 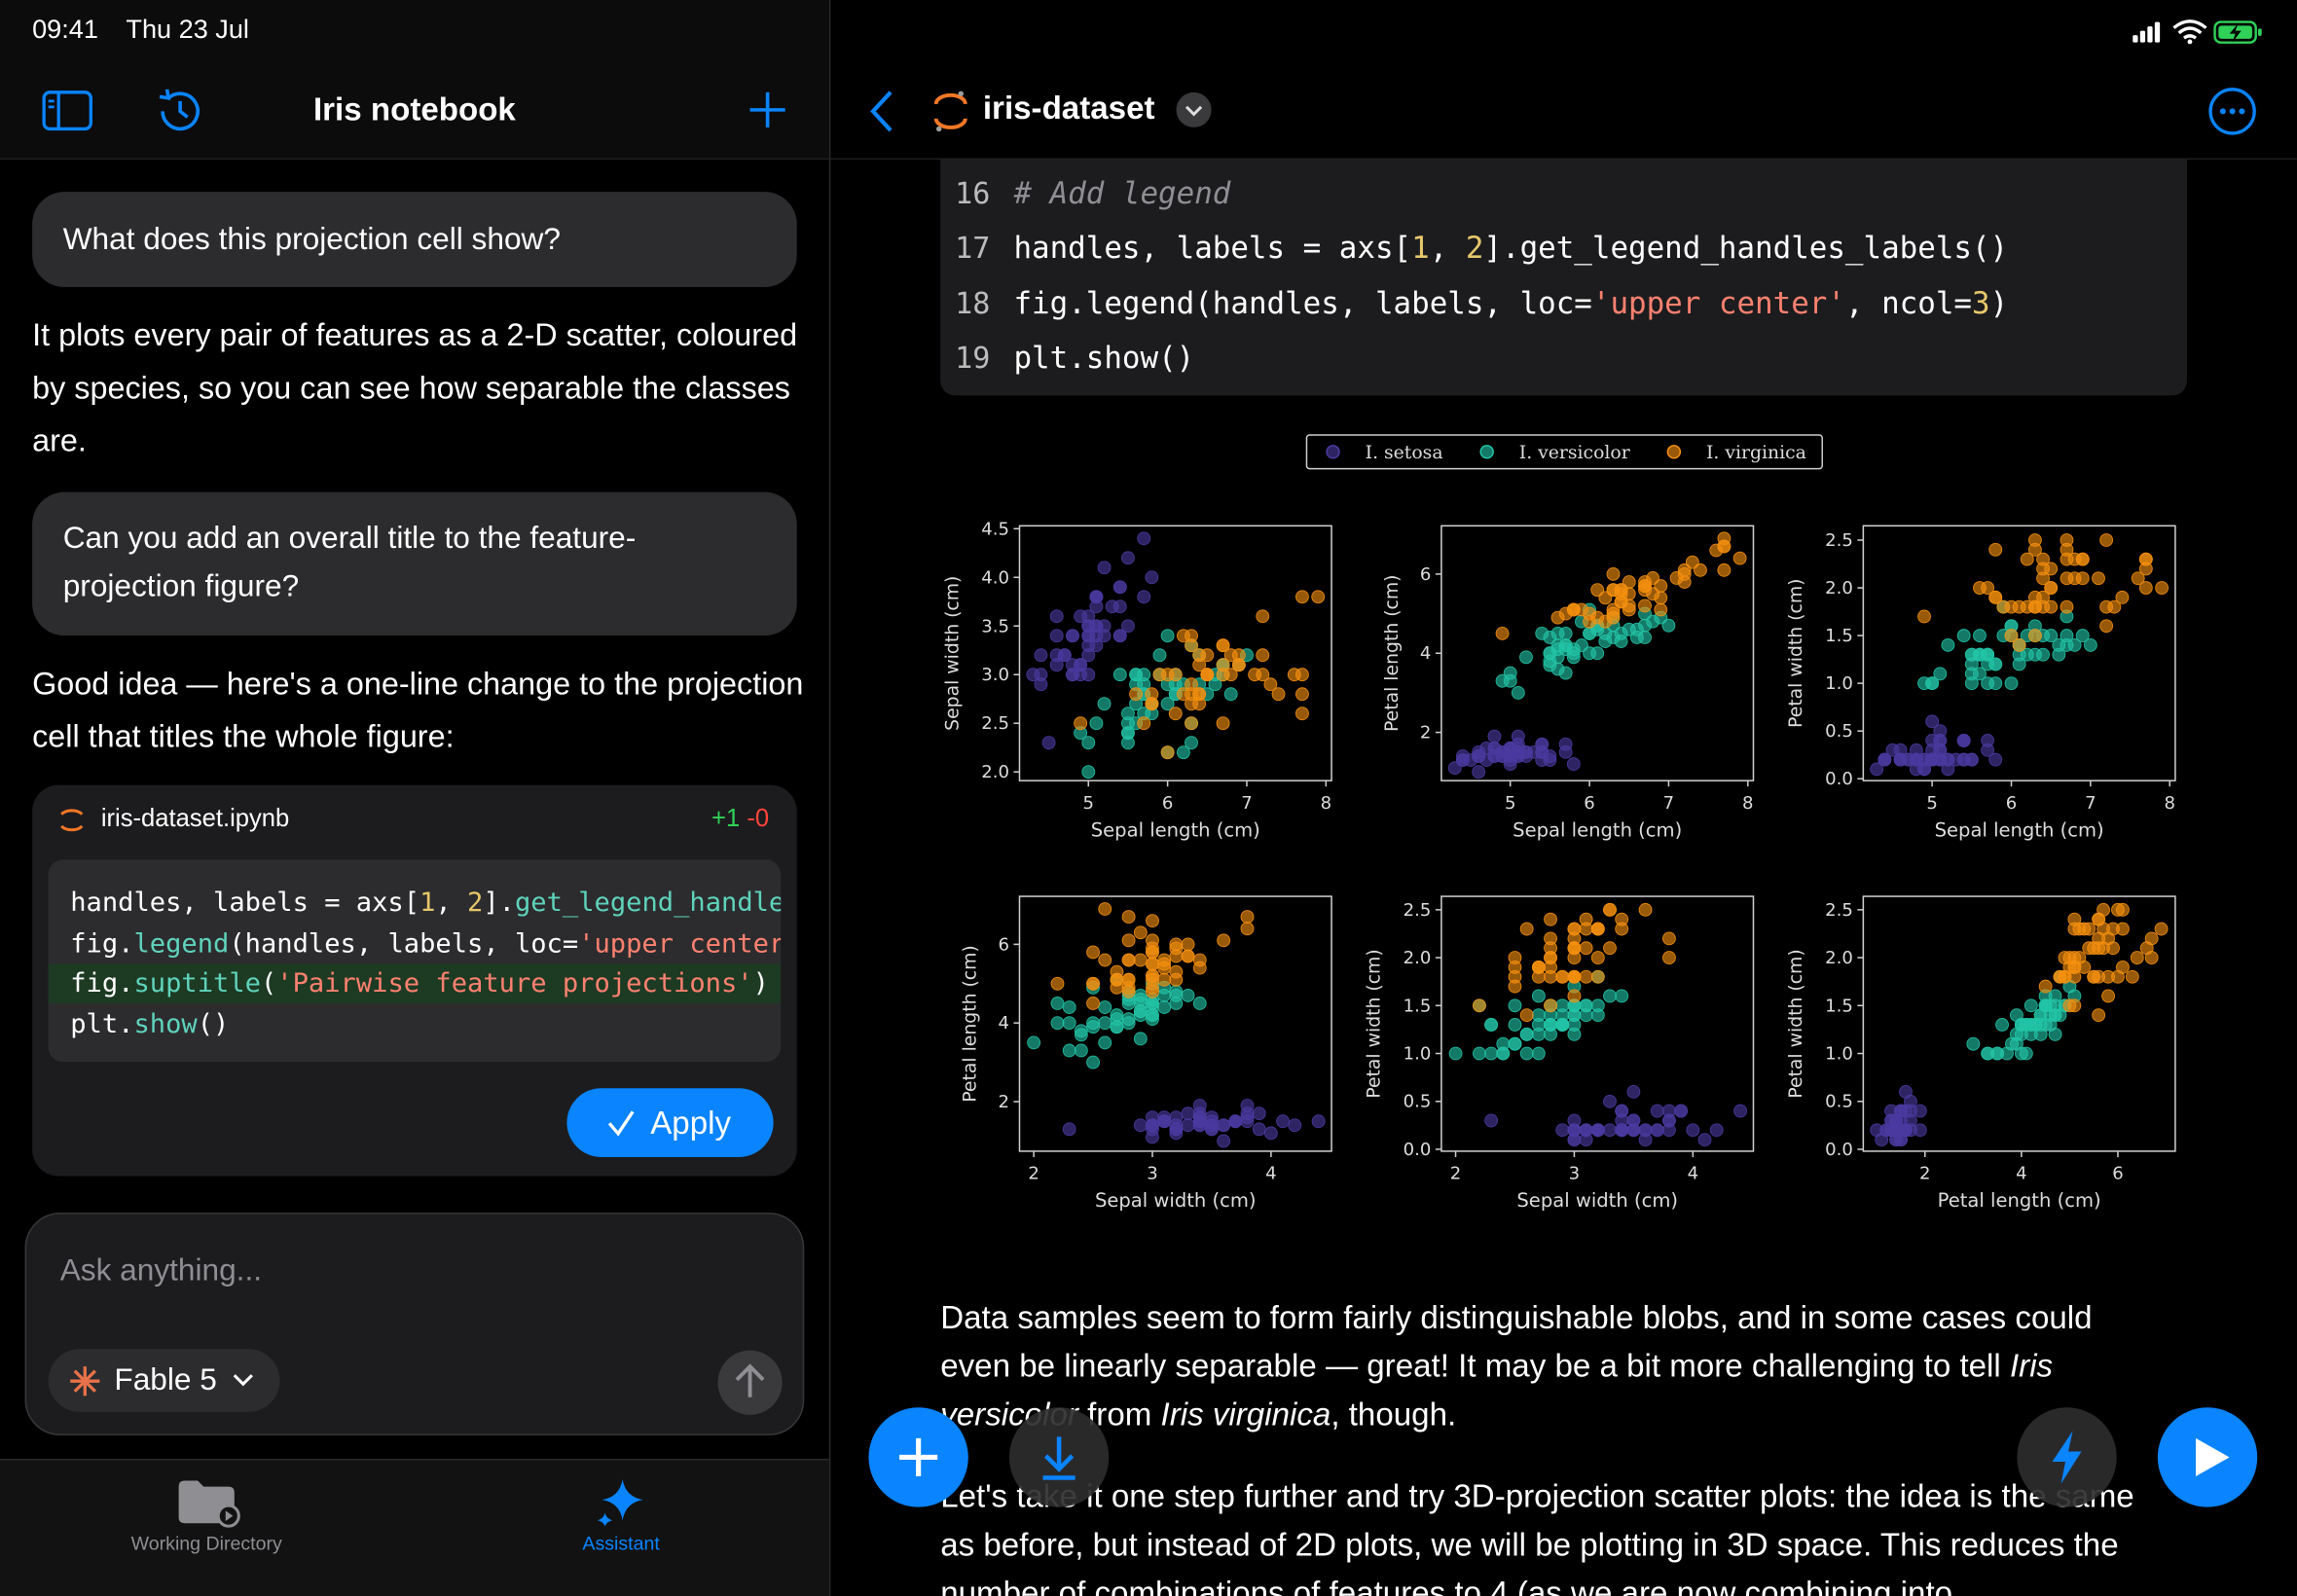 I want to click on tab-label: Working Directory, so click(x=206, y=1543).